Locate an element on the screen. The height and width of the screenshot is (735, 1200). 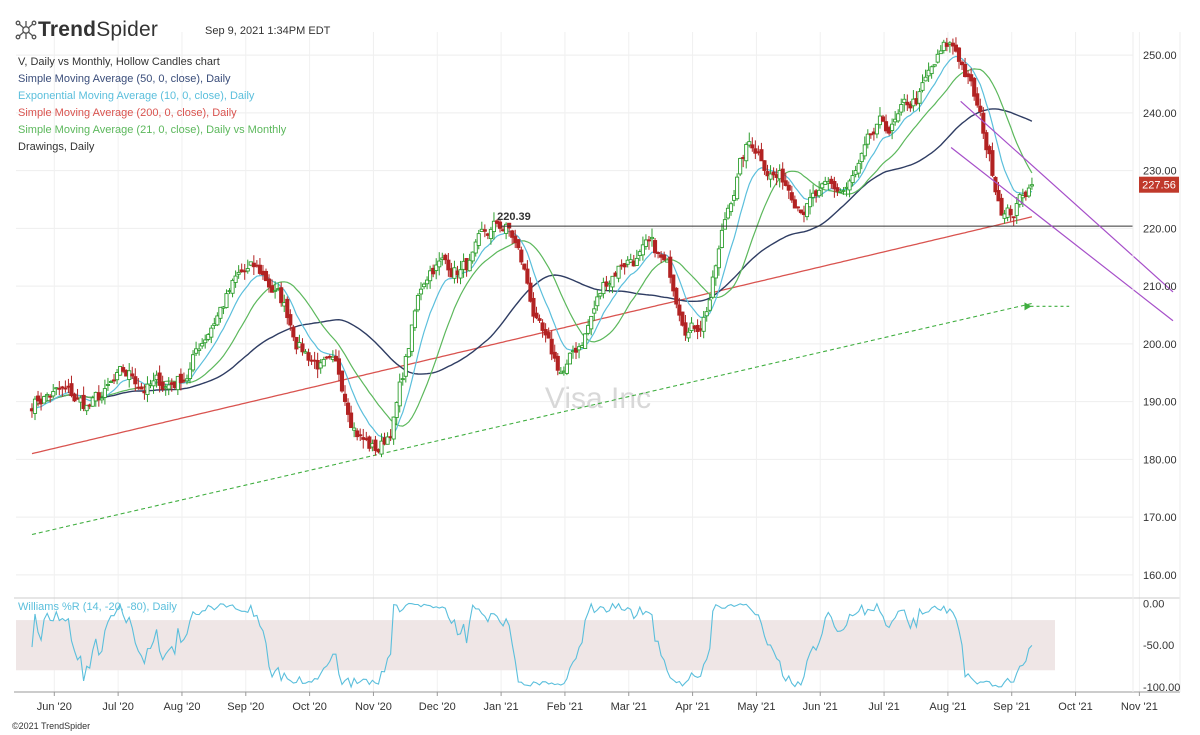
williams-r-tick-label: 0.00 is located at coordinates (1153, 604).